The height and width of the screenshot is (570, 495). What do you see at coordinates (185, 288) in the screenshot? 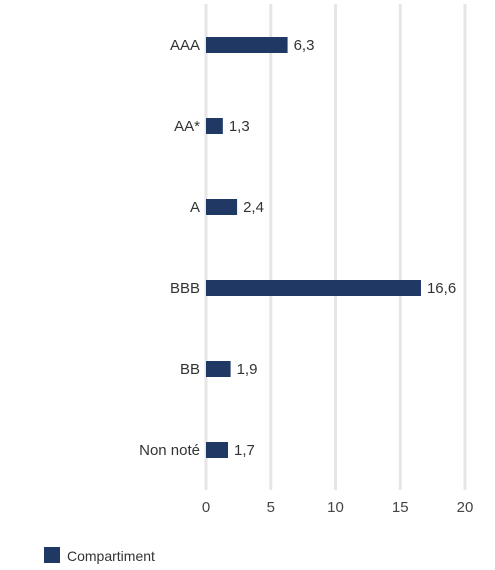
I see `category-label: BBB` at bounding box center [185, 288].